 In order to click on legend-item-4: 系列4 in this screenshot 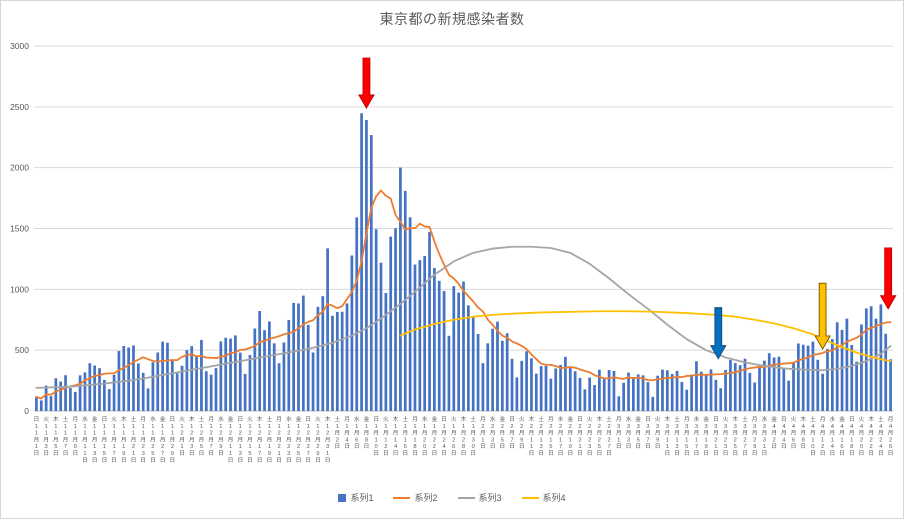, I will do `click(543, 497)`.